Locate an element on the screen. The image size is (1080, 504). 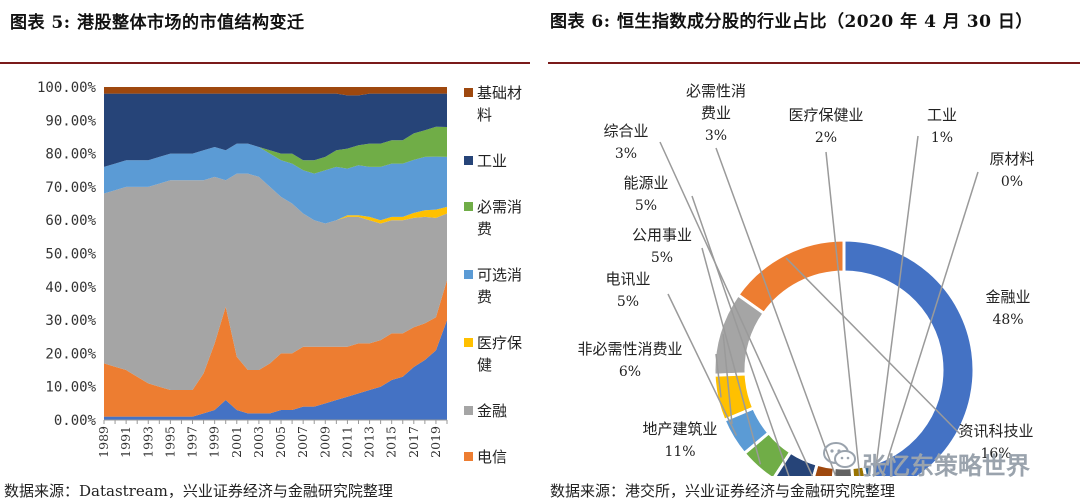
x-tick-label: 1999 is located at coordinates (214, 442).